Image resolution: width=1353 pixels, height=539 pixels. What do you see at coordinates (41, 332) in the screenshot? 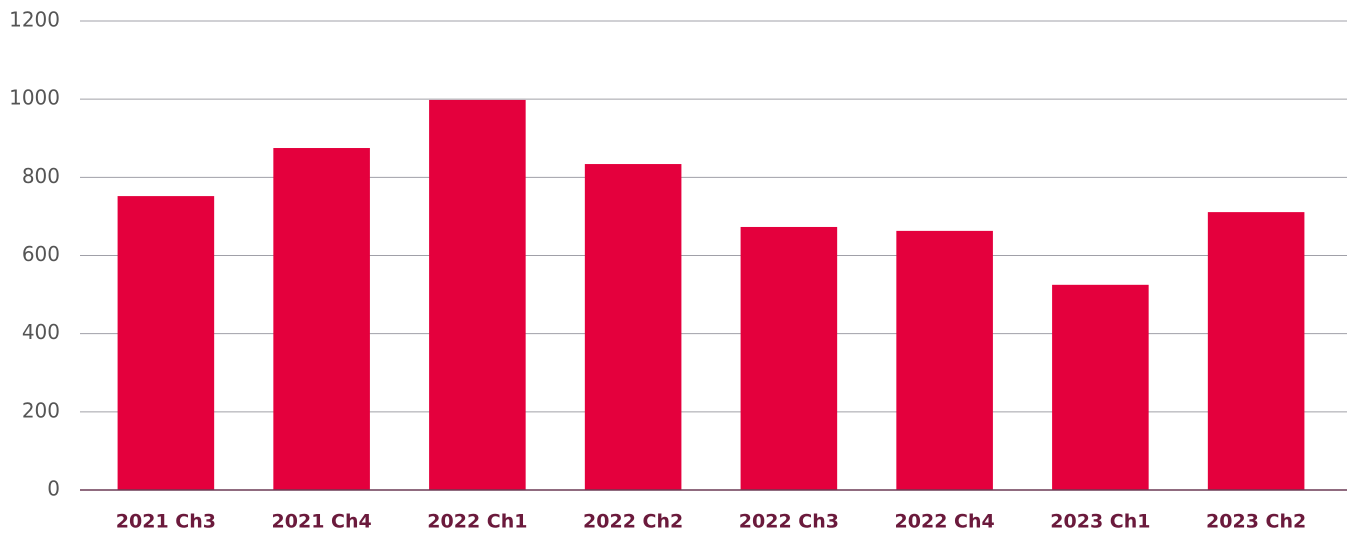
I see `y-tick-label: 400` at bounding box center [41, 332].